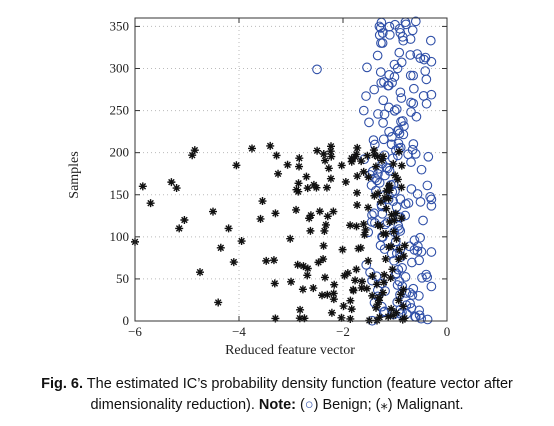 The width and height of the screenshot is (554, 426). What do you see at coordinates (309, 405) in the screenshot?
I see `benign-symbol-icon: ○` at bounding box center [309, 405].